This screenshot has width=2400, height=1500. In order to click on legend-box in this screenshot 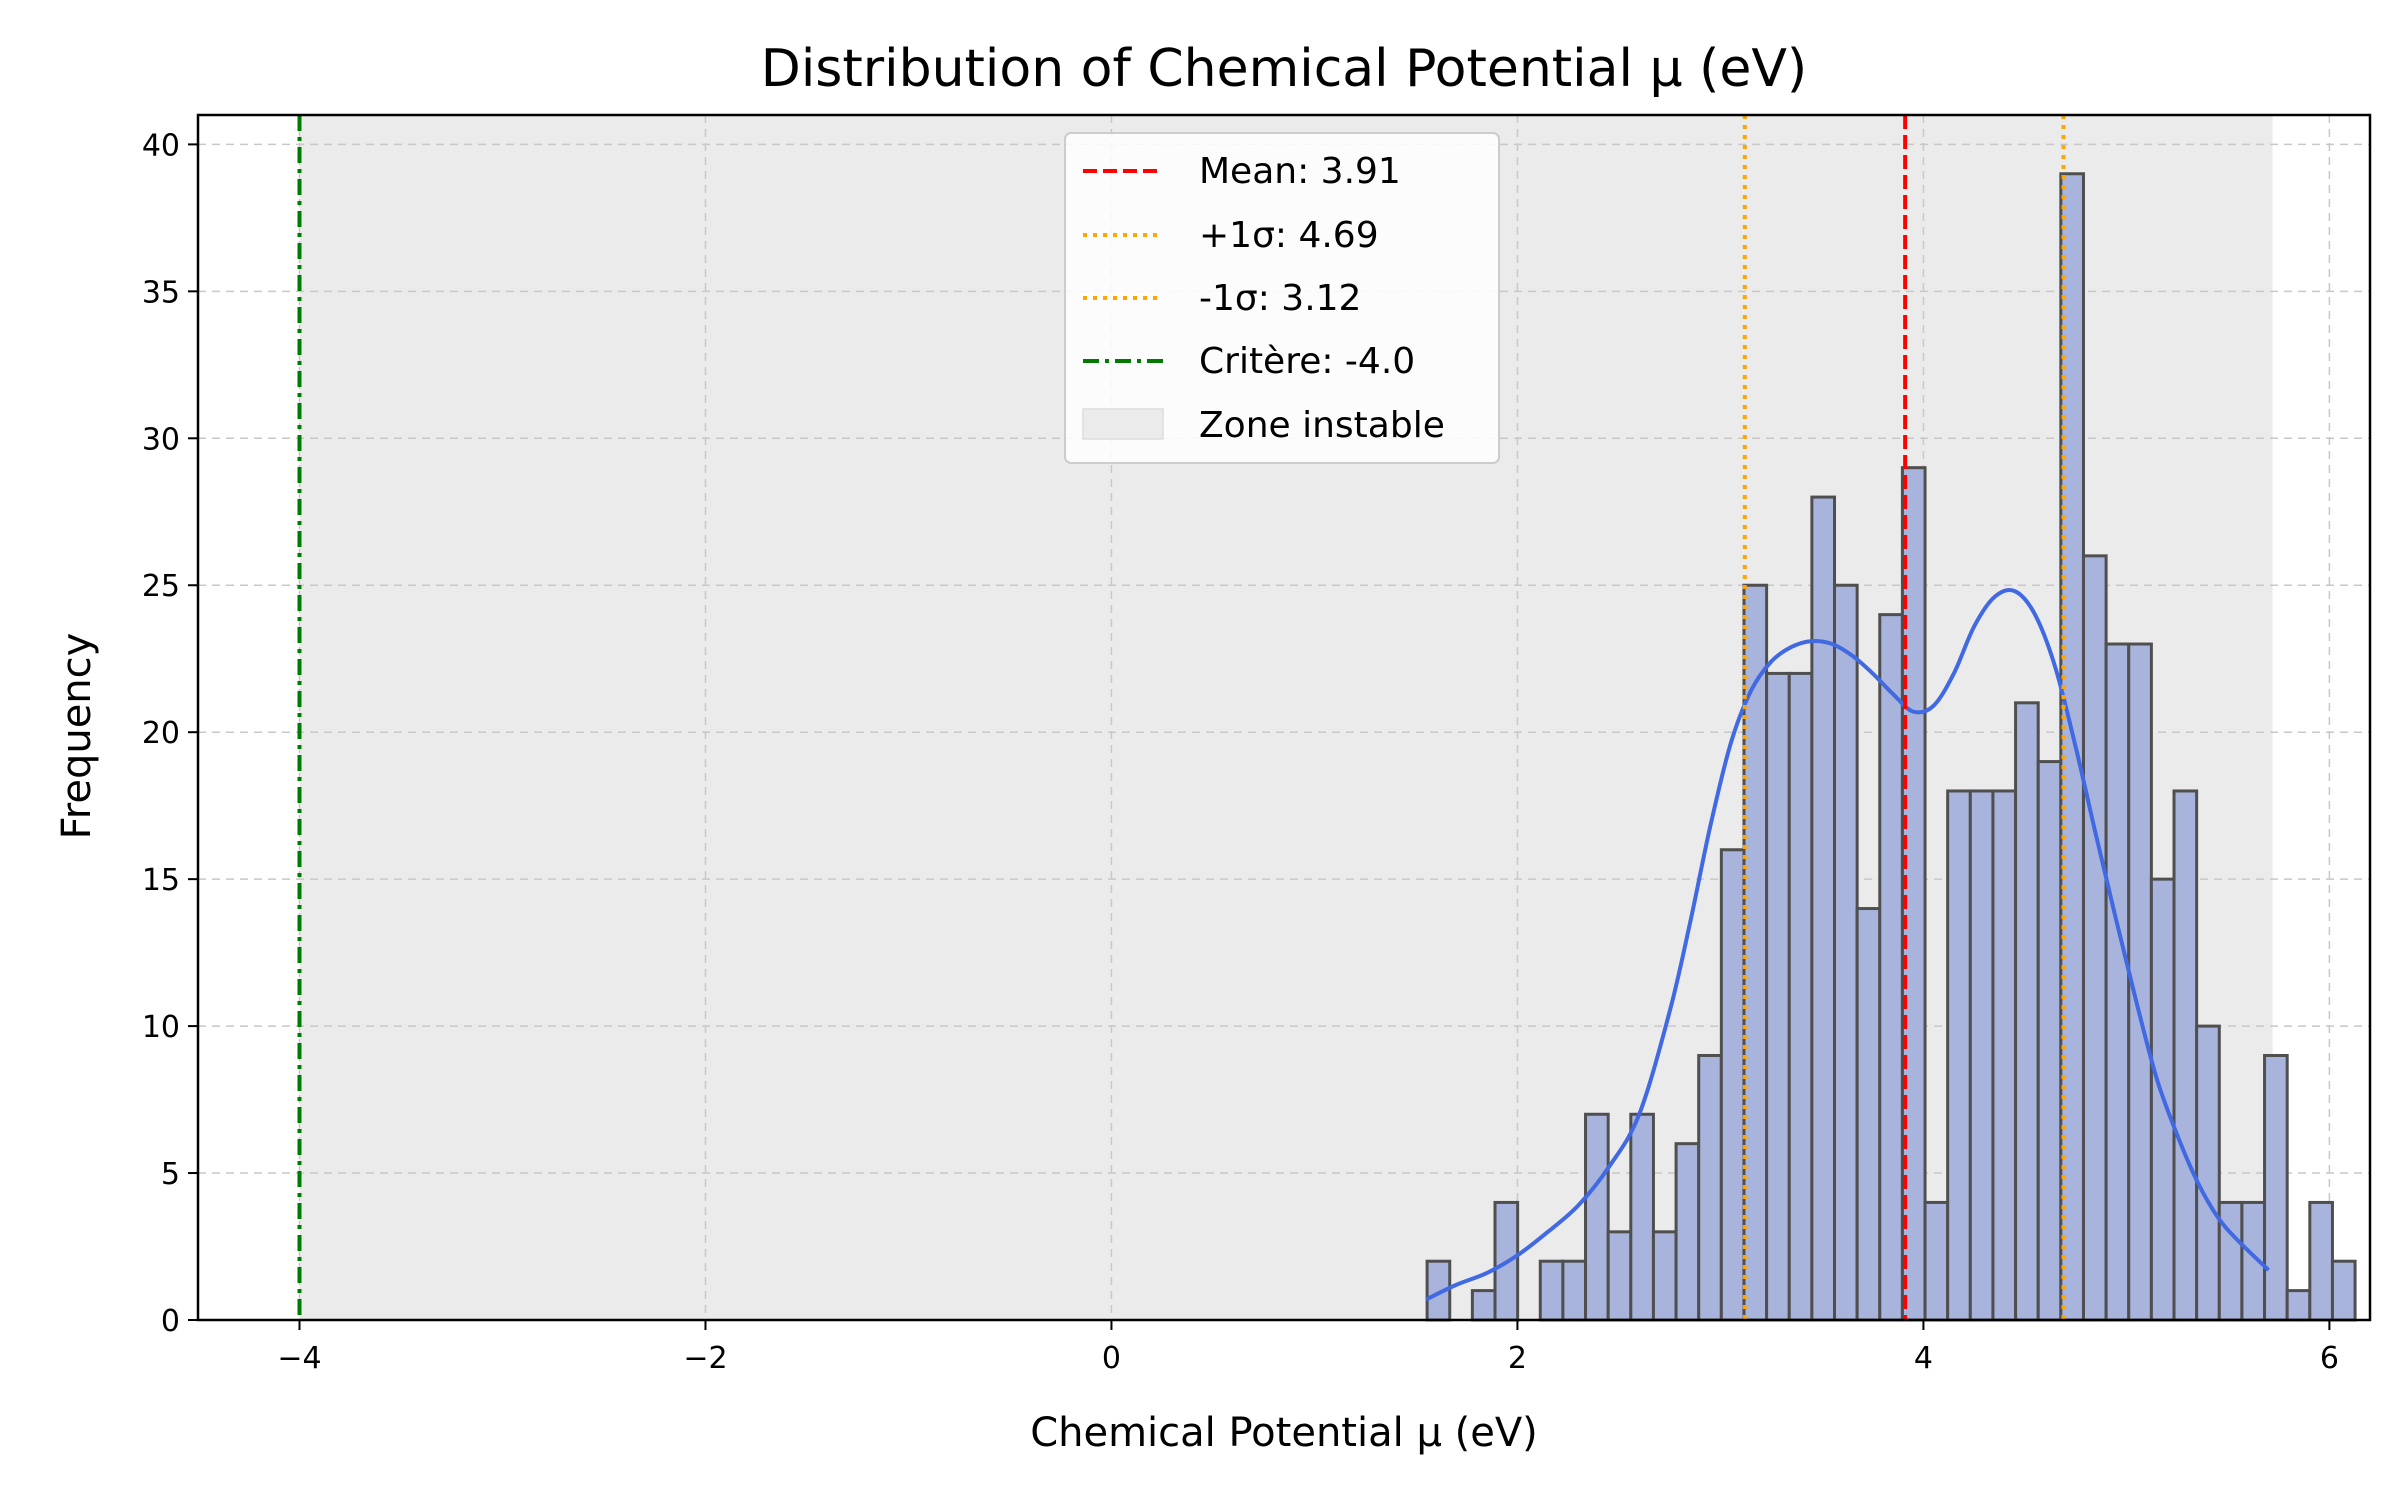, I will do `click(1282, 298)`.